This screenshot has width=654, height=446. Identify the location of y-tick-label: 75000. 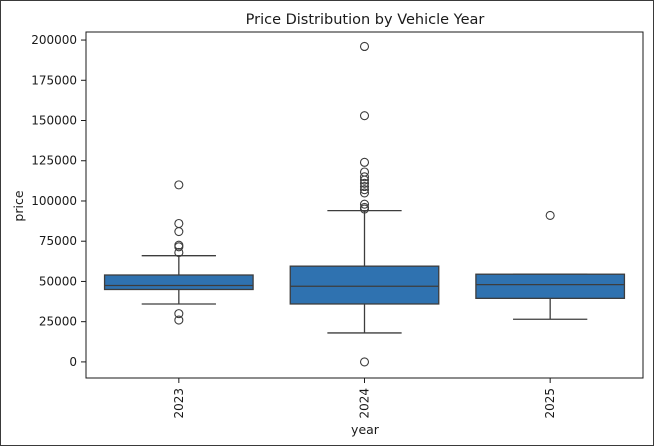
(58, 241).